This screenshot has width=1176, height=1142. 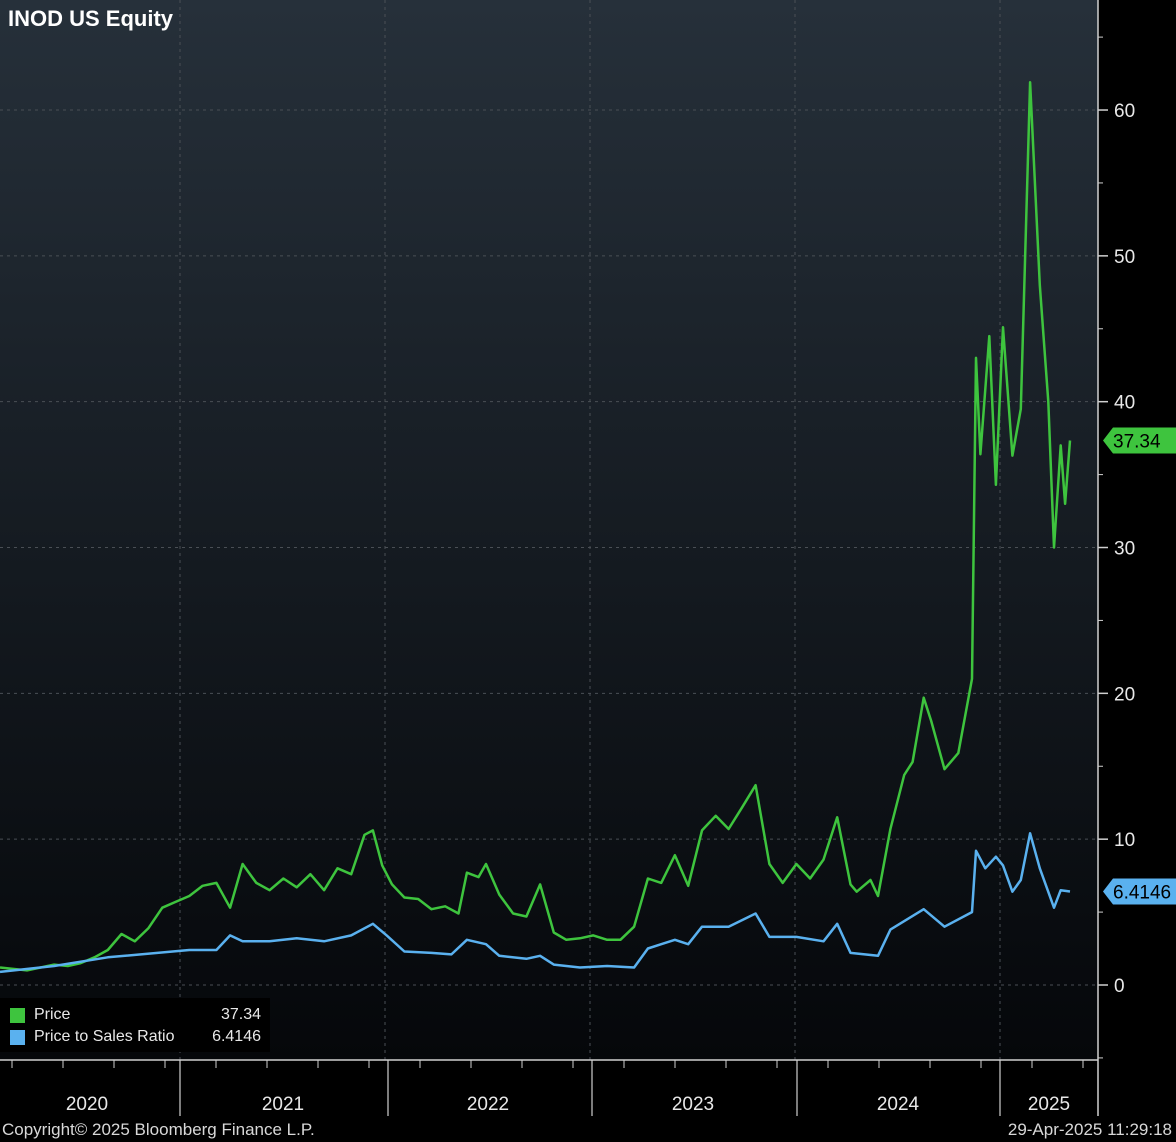 I want to click on legend-item-ps-ratio: Price to Sales Ratio 6.4146, so click(x=137, y=1037).